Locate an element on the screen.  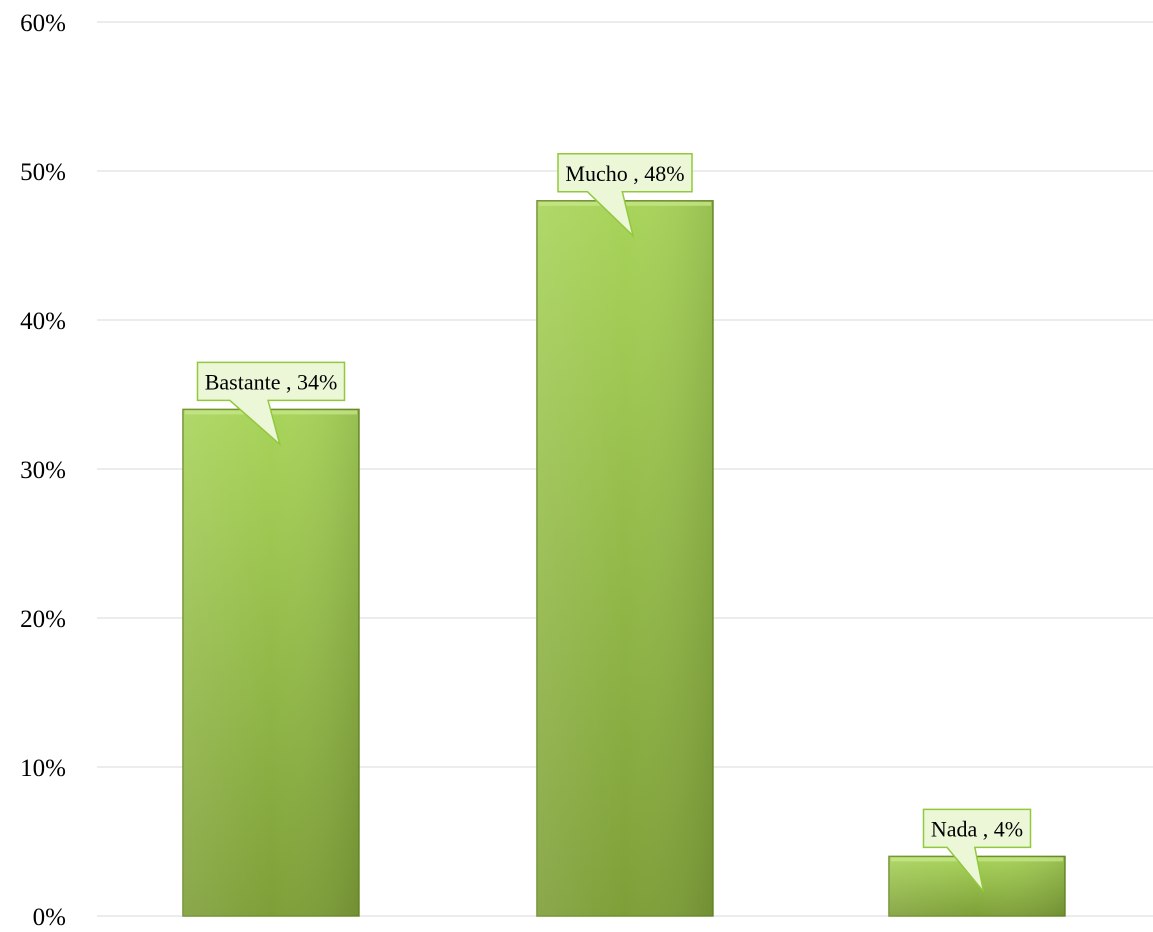
y-tick-label: 10% is located at coordinates (43, 768).